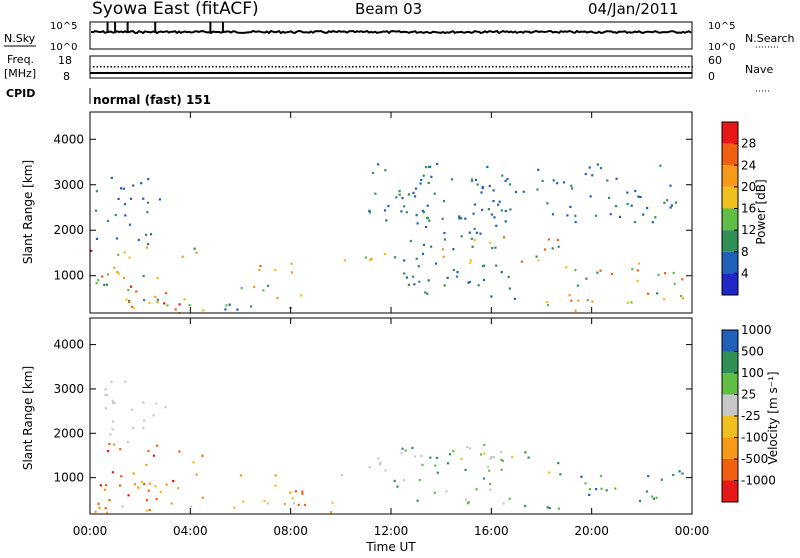 This screenshot has height=558, width=800. What do you see at coordinates (752, 373) in the screenshot?
I see `colorbar-tick-label: 100` at bounding box center [752, 373].